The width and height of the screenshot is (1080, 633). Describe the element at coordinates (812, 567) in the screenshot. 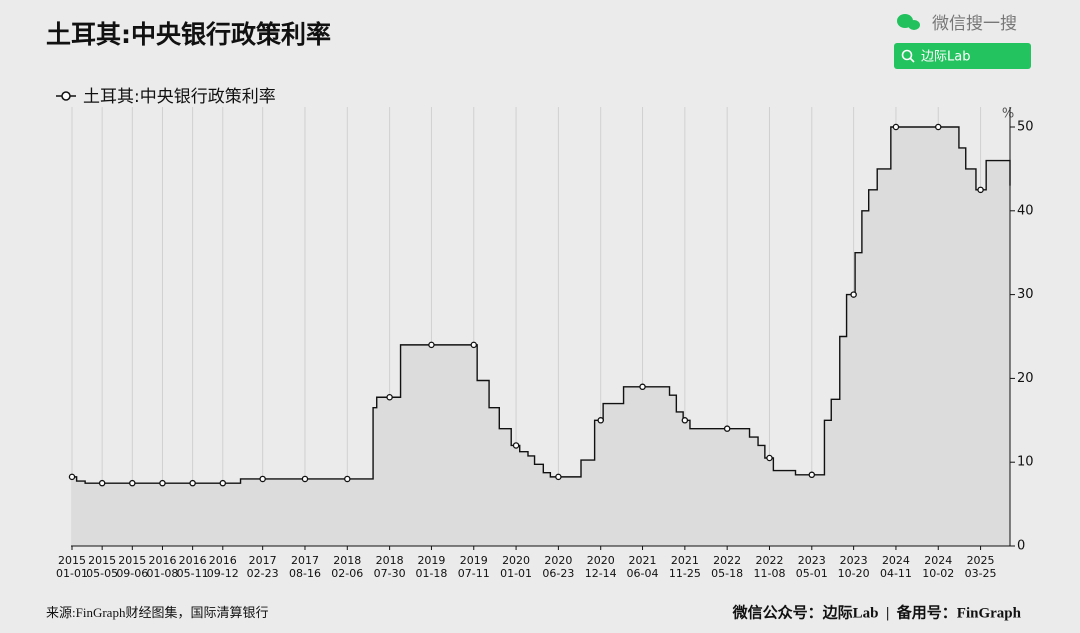

I see `x-tick-label: 2023 05-01` at that location.